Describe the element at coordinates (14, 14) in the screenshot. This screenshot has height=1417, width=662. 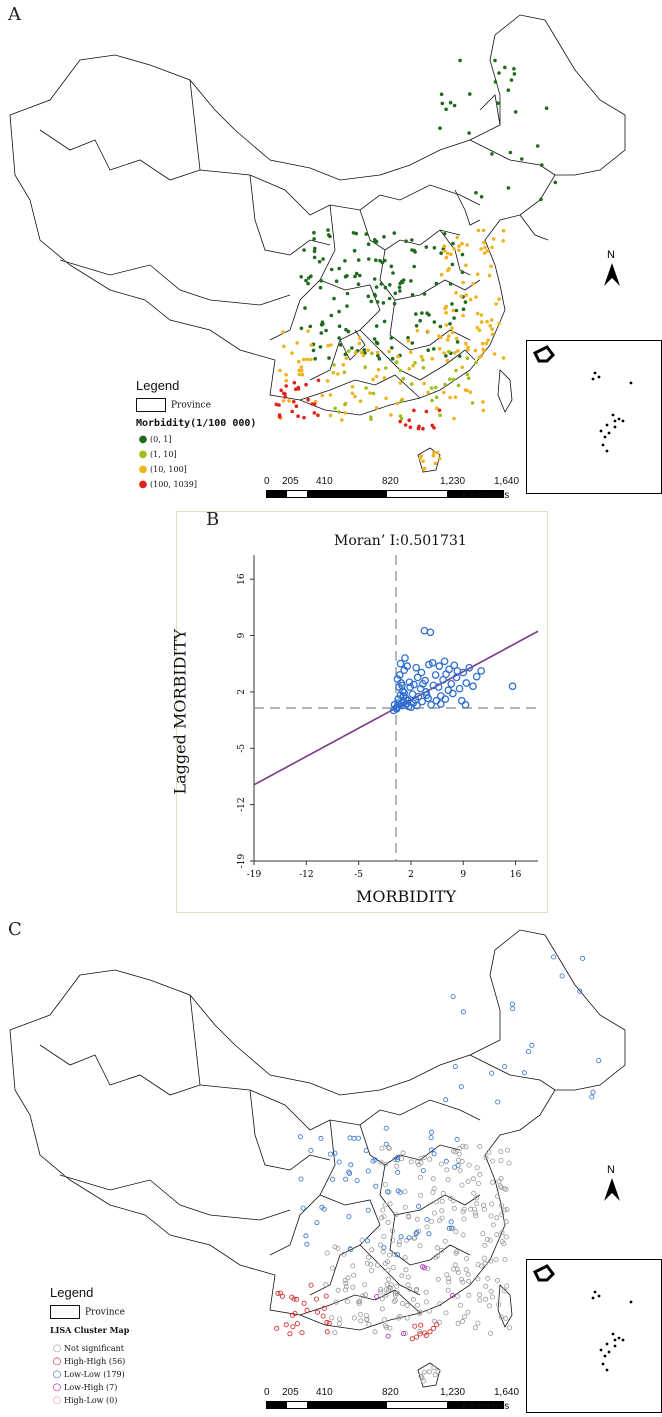
I see `panel-a-letter: A` at that location.